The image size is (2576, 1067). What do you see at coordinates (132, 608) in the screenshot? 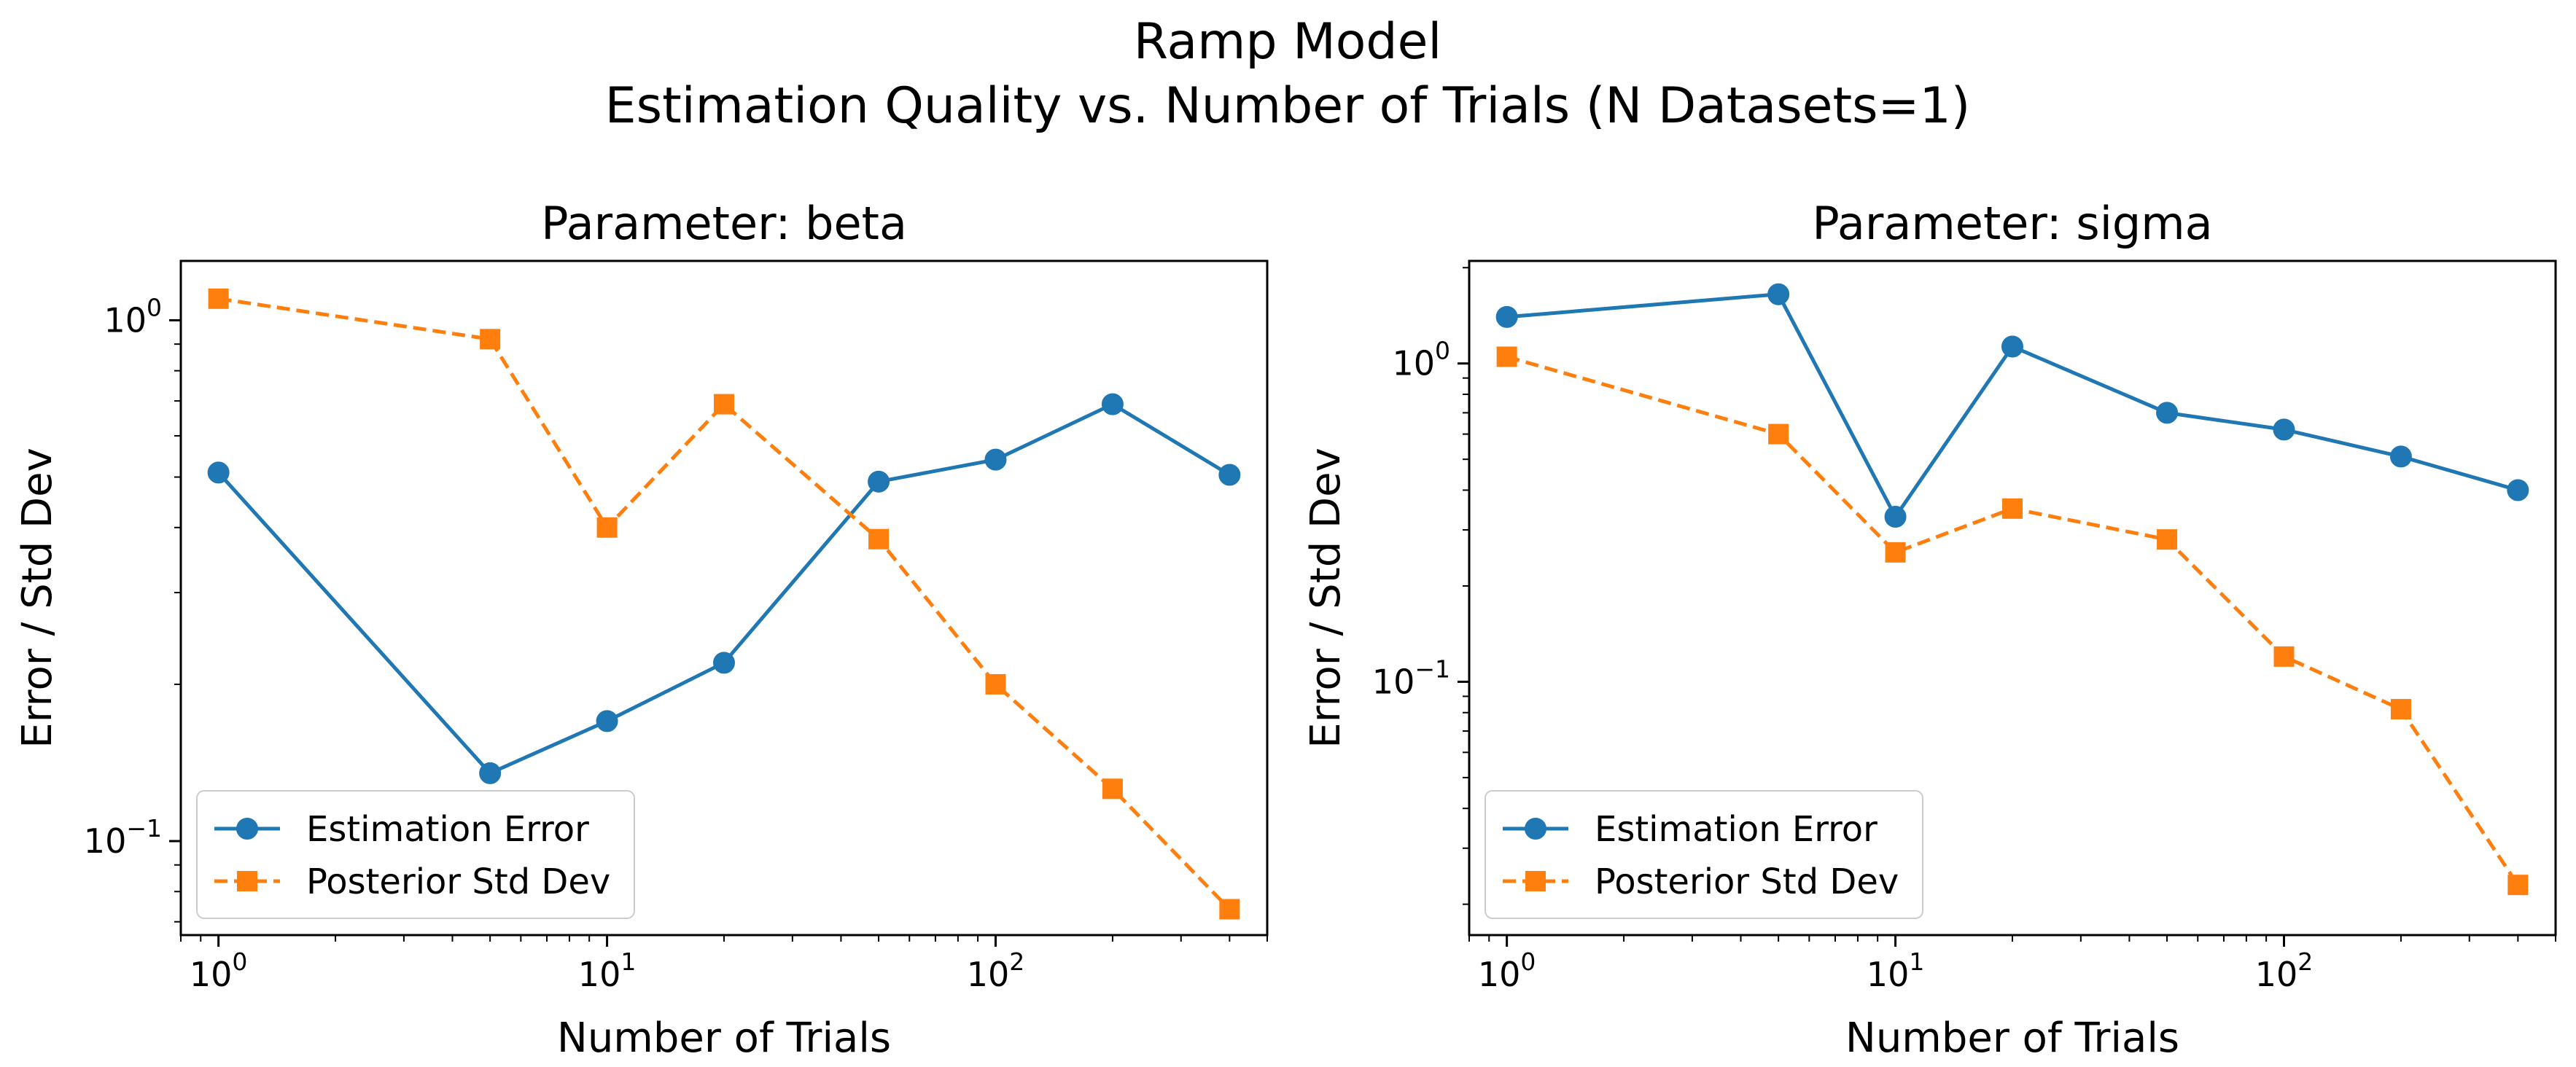
I see `y-axis-ticks: 10⁻¹ 10⁰` at bounding box center [132, 608].